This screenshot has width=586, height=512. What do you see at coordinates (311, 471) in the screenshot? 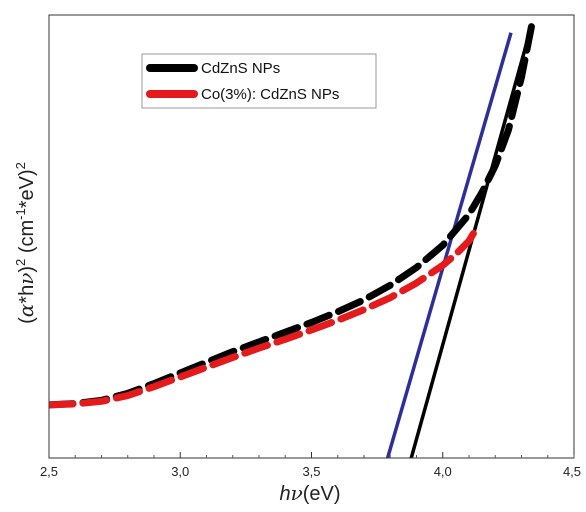
I see `x-tick-label-3: 3,5` at bounding box center [311, 471].